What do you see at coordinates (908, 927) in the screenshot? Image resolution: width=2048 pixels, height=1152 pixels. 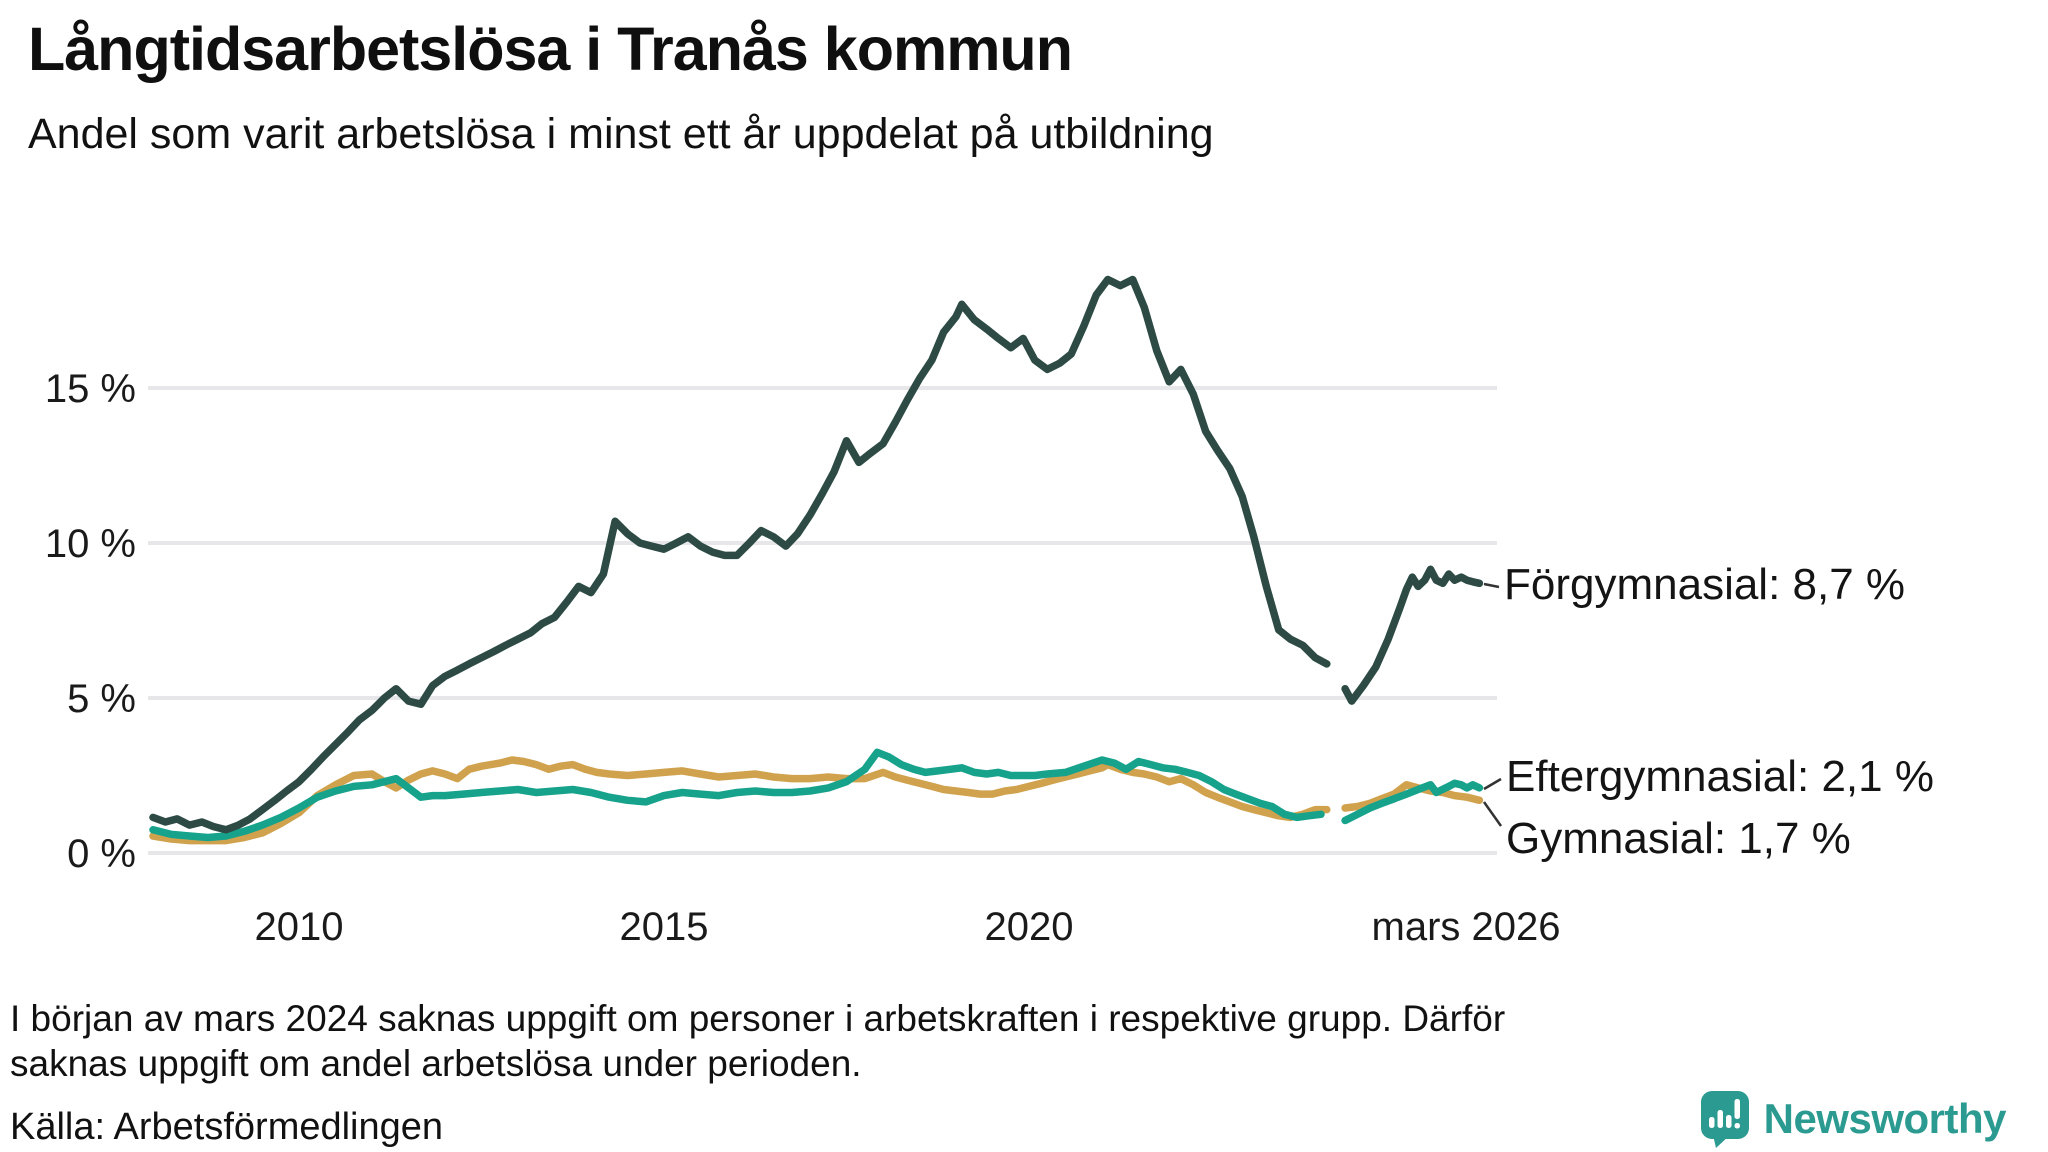 I see `x-axis-labels: 2010 2015 2020 mars 2026` at bounding box center [908, 927].